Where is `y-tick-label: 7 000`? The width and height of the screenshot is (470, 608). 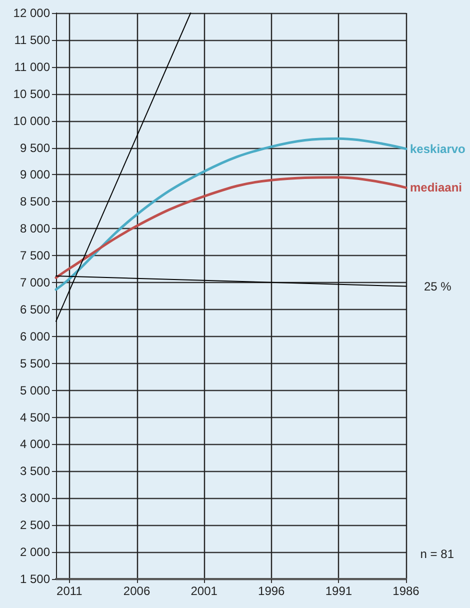 y-tick-label: 7 000 is located at coordinates (35, 283).